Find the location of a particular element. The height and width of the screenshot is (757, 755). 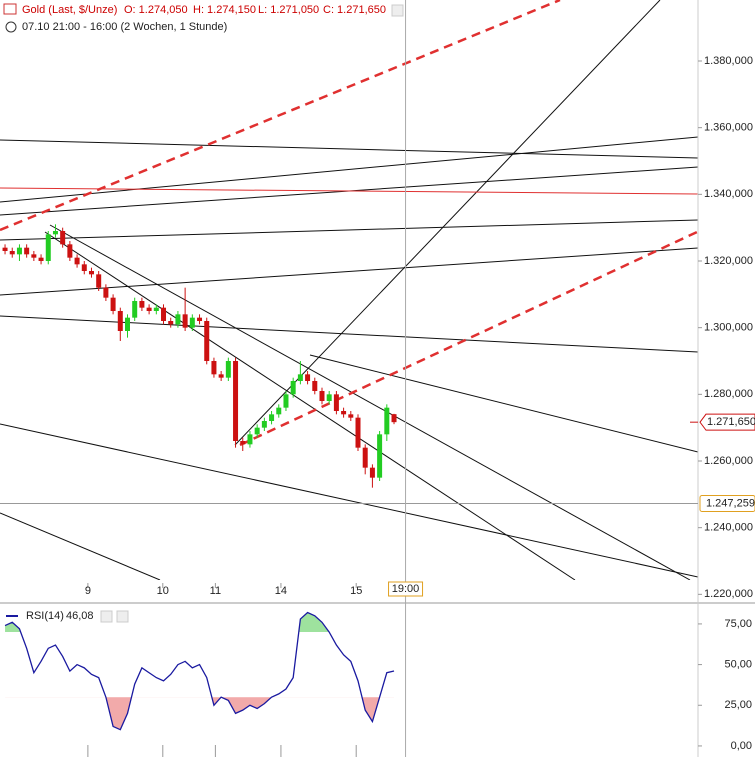

rsi-tick-label: 25,00 is located at coordinates (738, 705).